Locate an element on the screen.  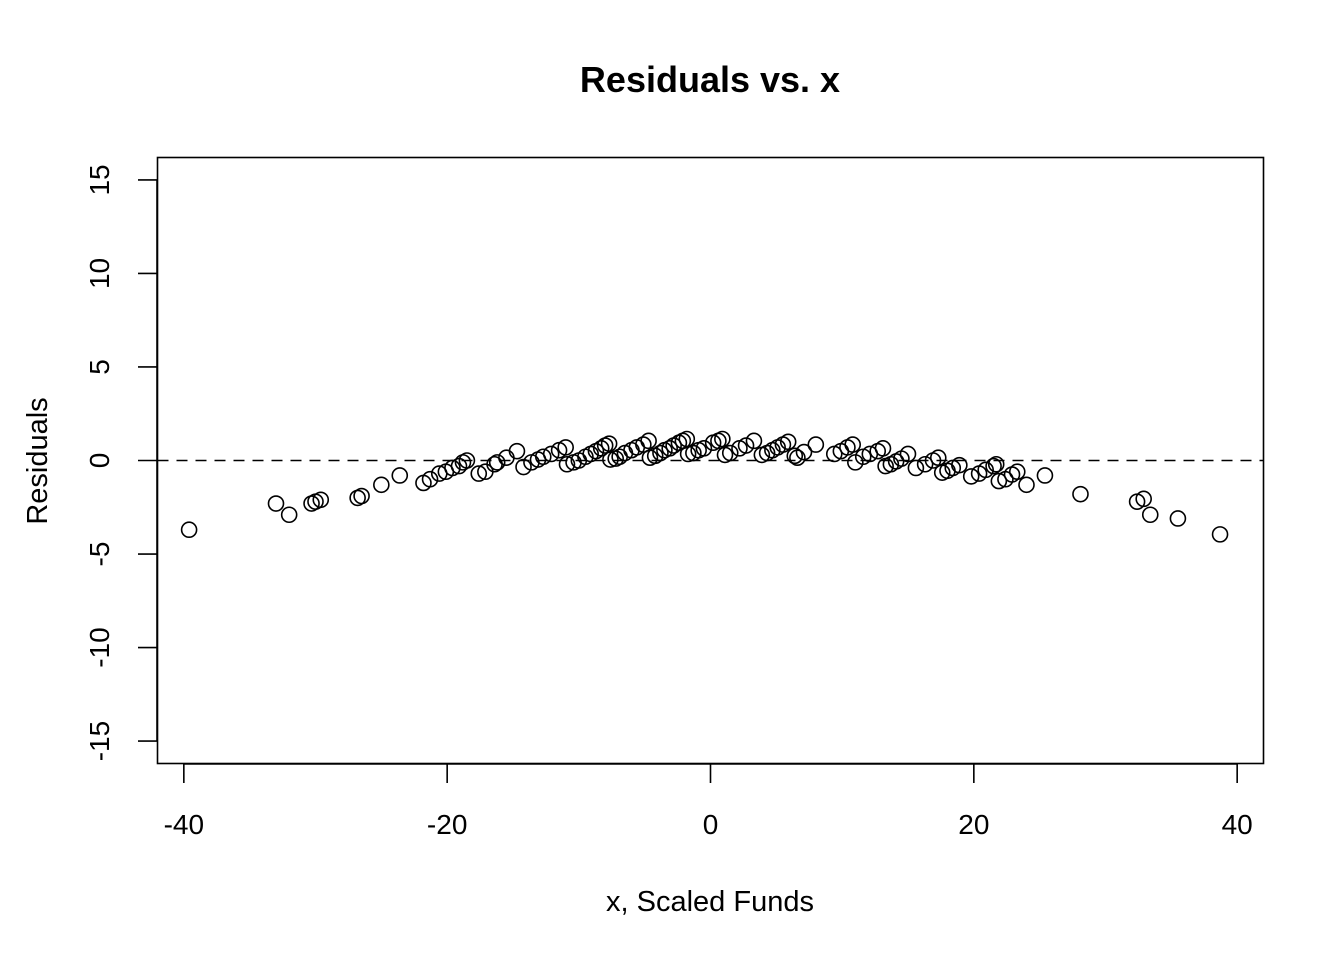
x-tick-label: 0 is located at coordinates (711, 824).